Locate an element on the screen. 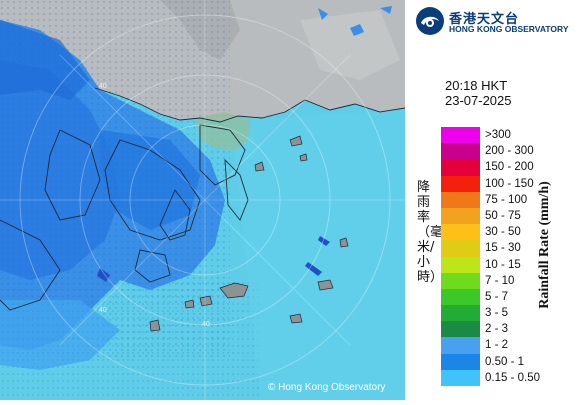  legend-label: 150 - 200 is located at coordinates (509, 167).